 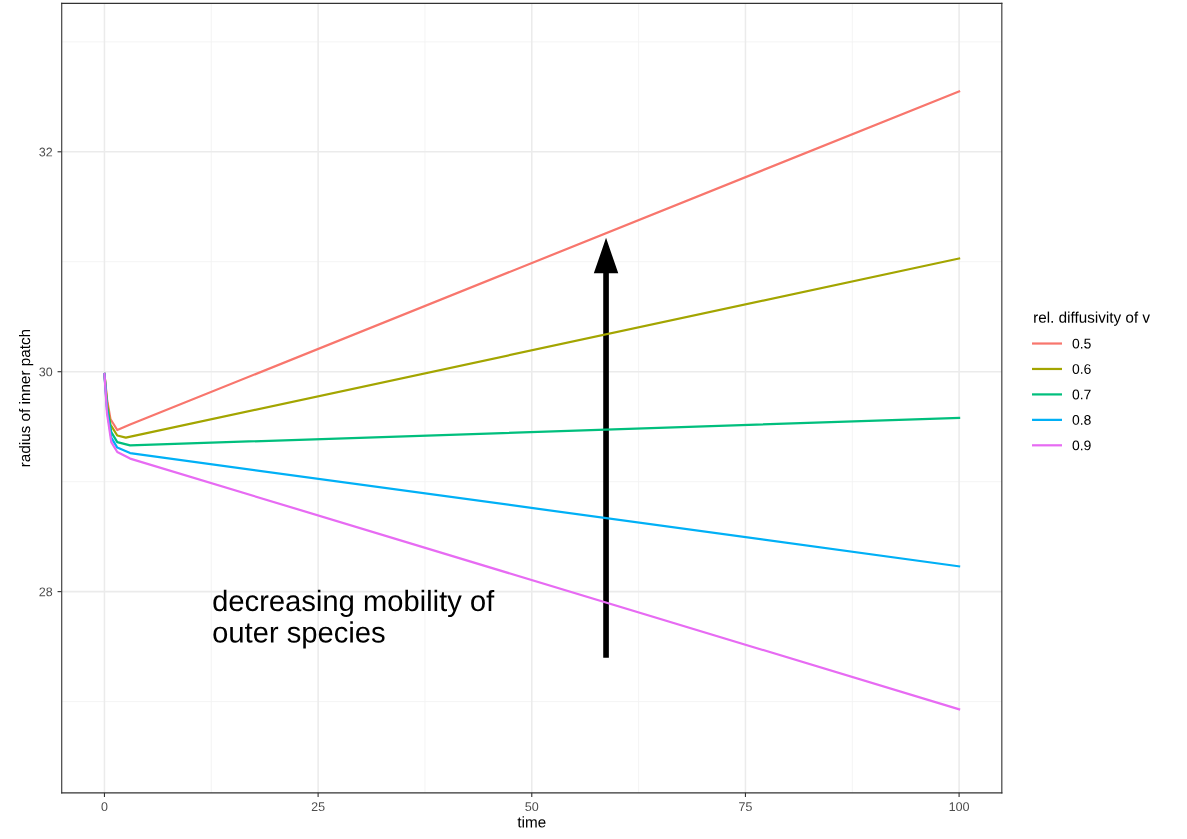 What do you see at coordinates (959, 807) in the screenshot?
I see `x-tick-label: 100` at bounding box center [959, 807].